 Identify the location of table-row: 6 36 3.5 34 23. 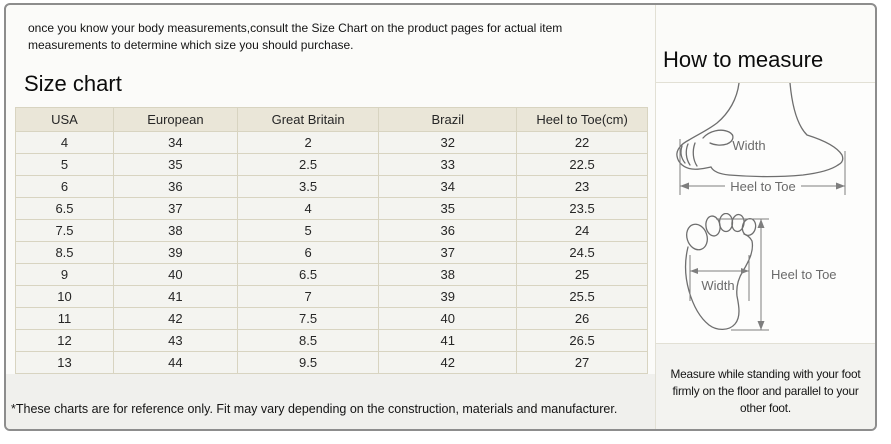
(331, 186).